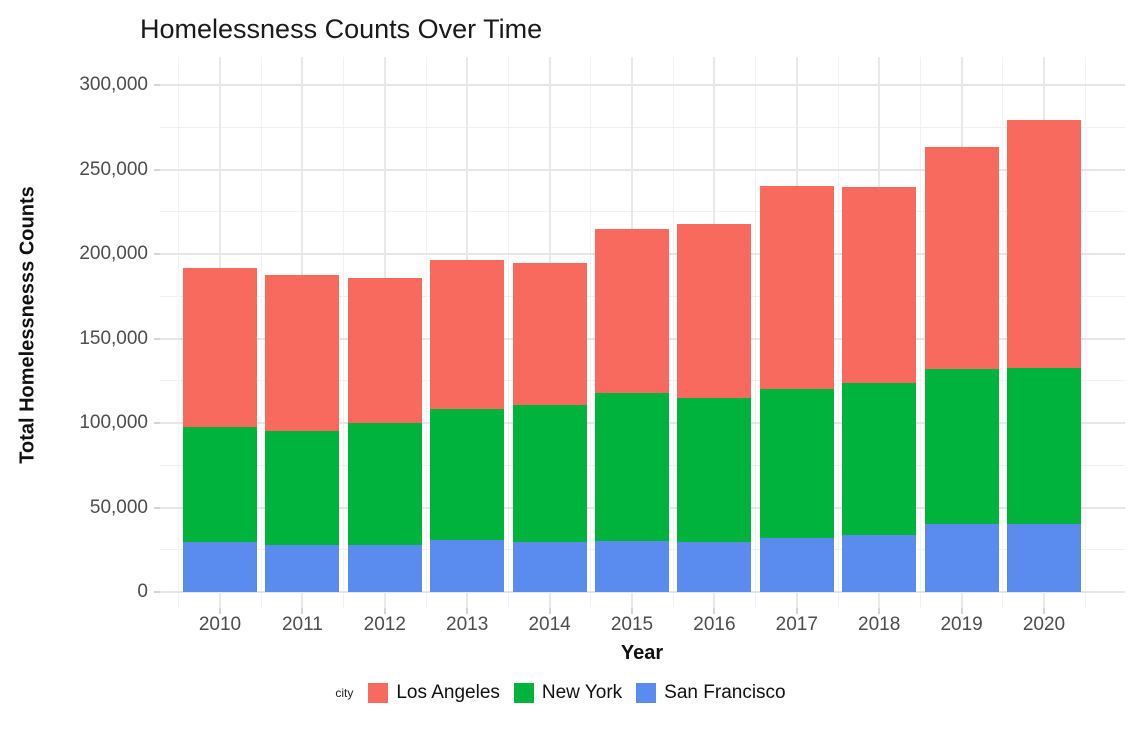  I want to click on bar-segment-2010-san-francisco, so click(220, 567).